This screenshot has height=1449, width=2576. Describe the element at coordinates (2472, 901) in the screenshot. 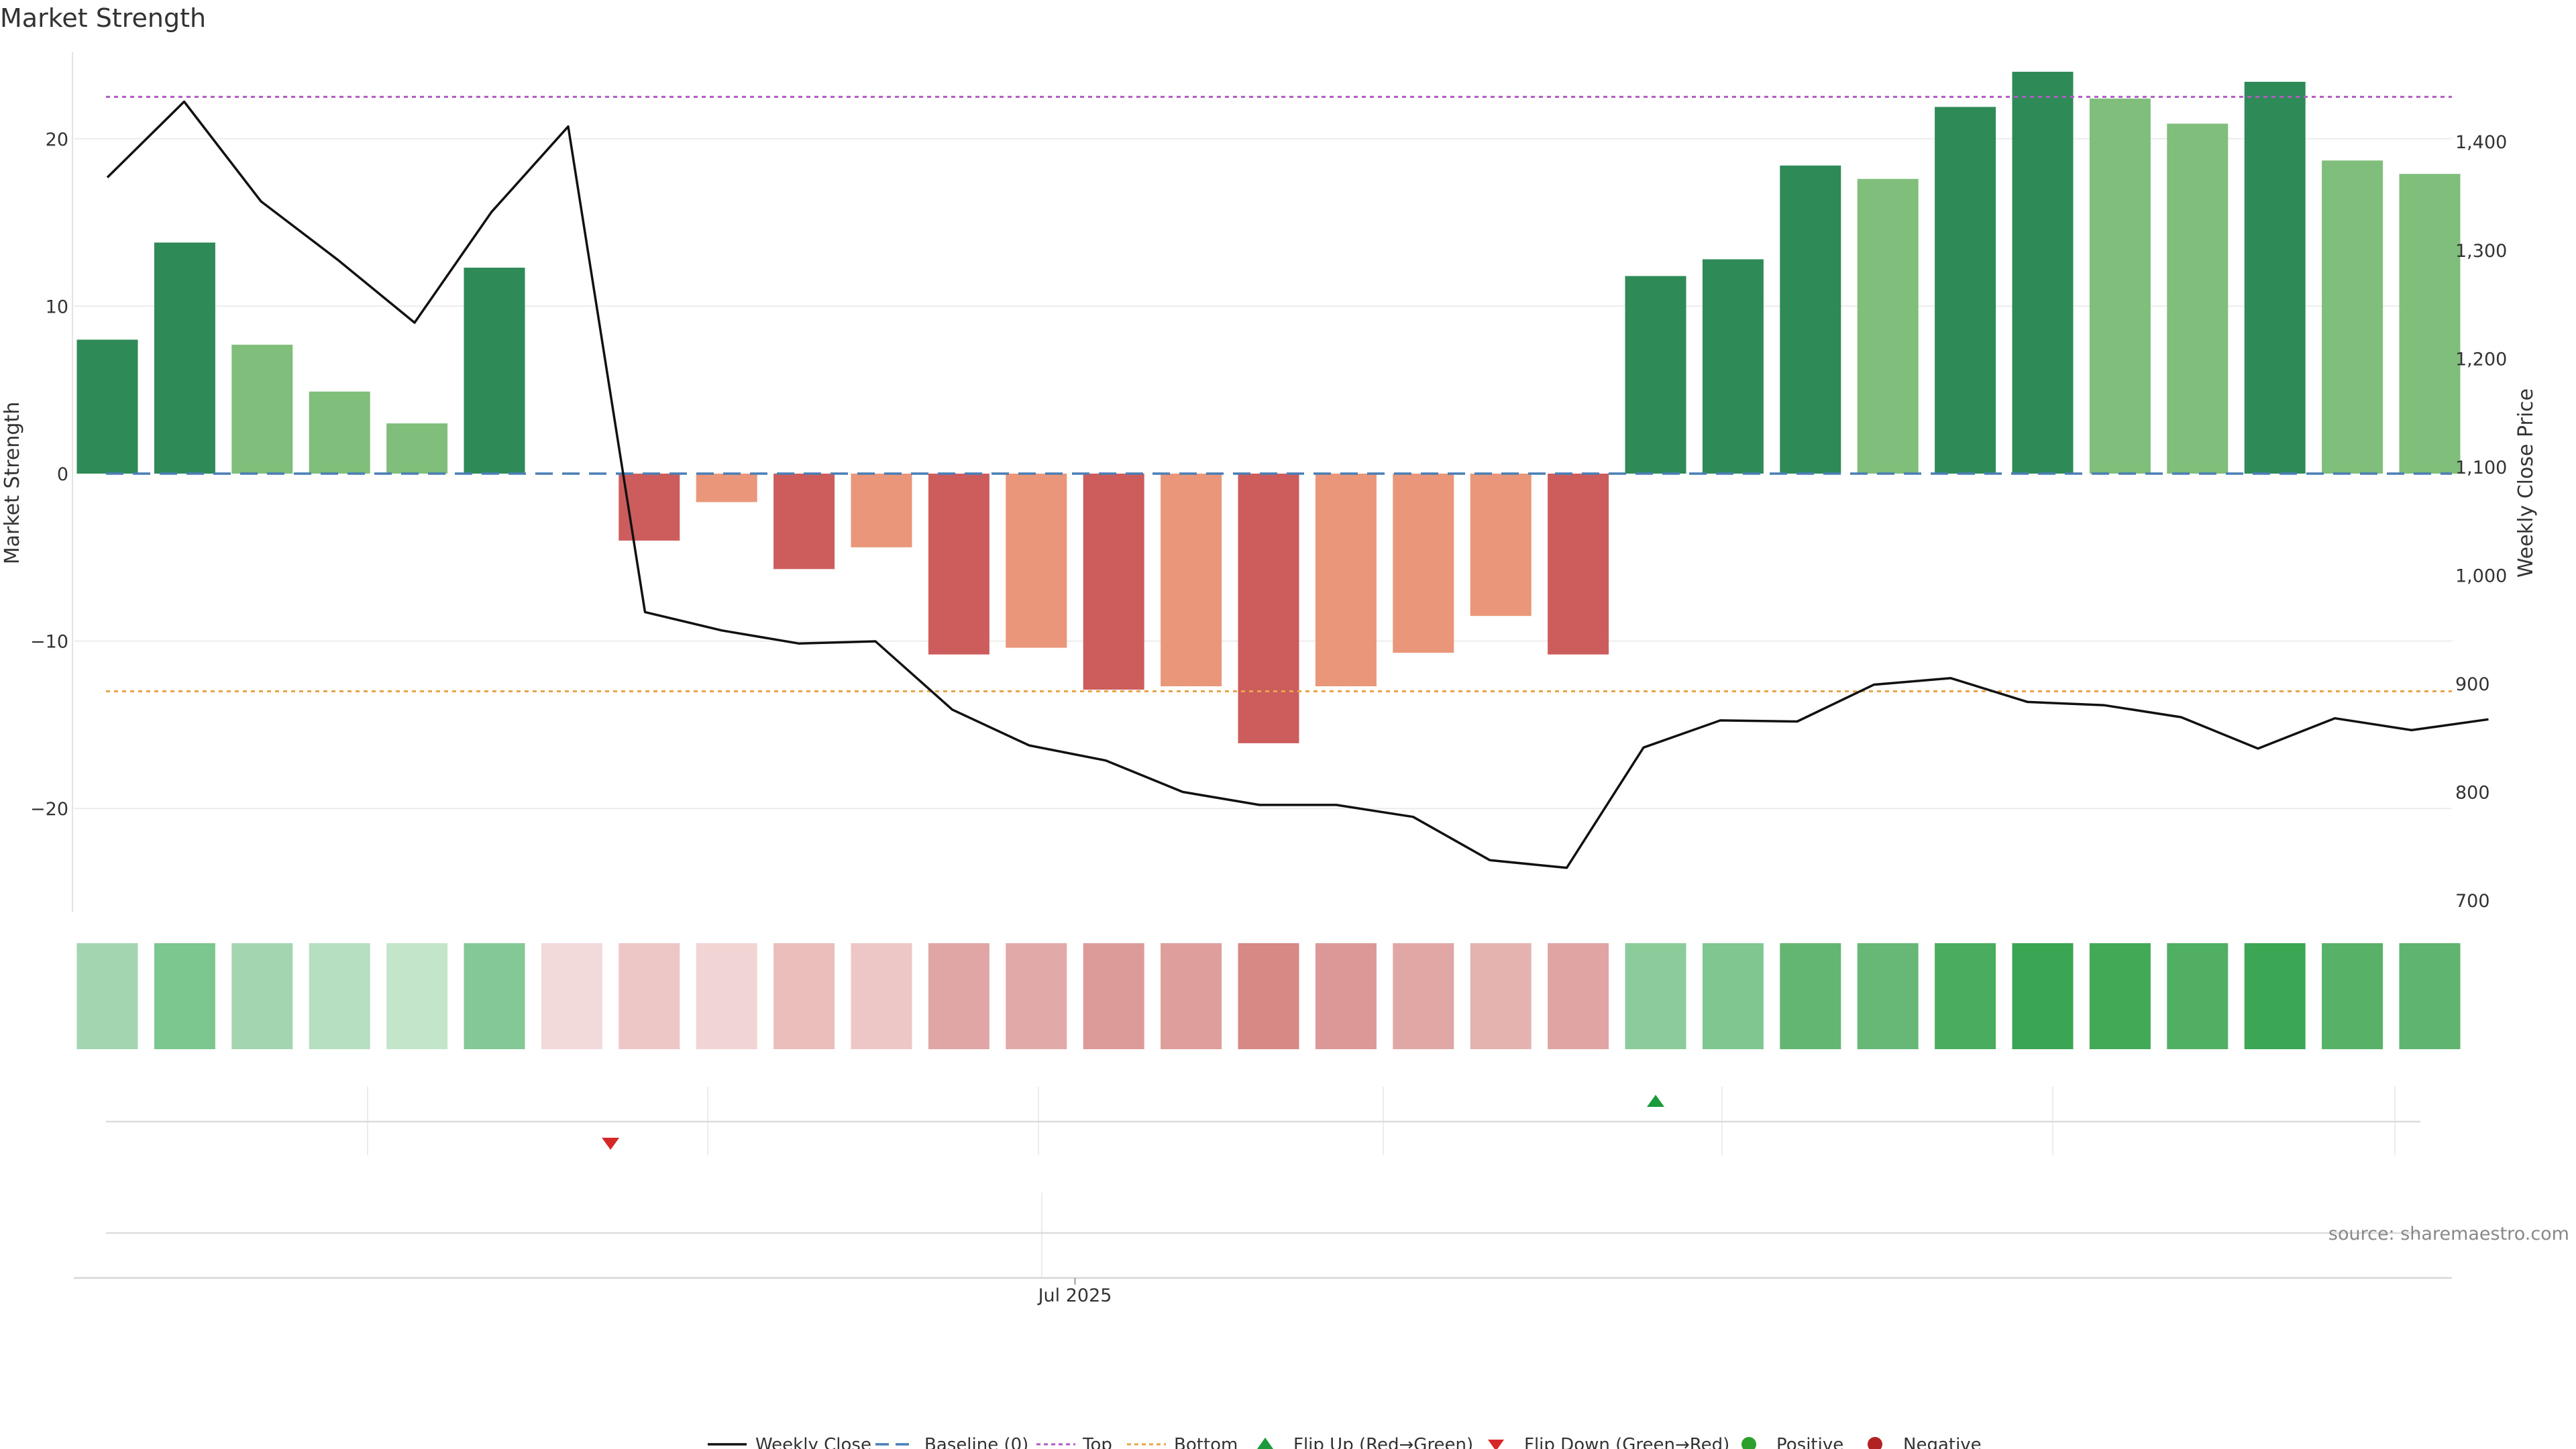

I see `right-tick-label: 700` at that location.